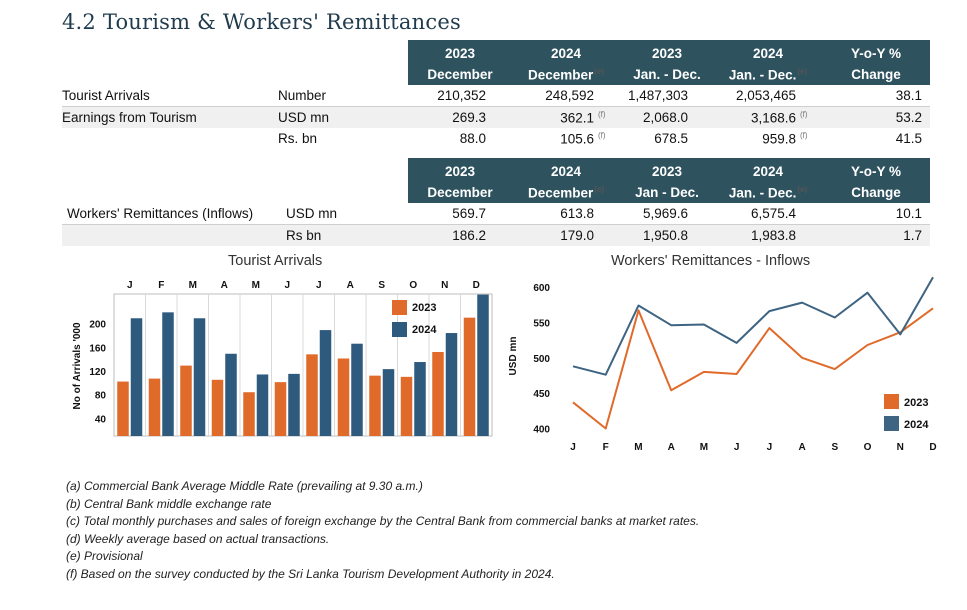 The height and width of the screenshot is (610, 967). Describe the element at coordinates (476, 285) in the screenshot. I see `x-tick-label: D` at that location.